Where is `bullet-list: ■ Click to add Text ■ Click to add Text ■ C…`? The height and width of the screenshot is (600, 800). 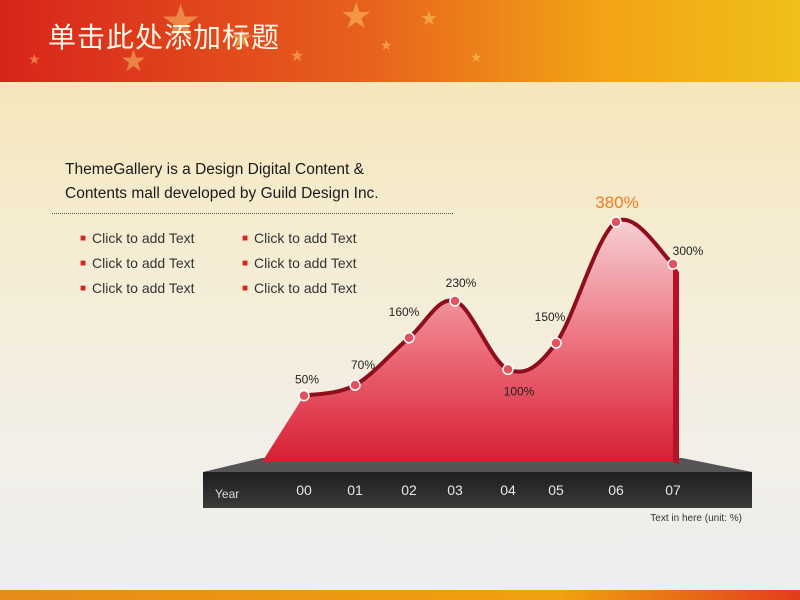
bullet-list: ■ Click to add Text ■ Click to add Text ■ C… is located at coordinates (230, 263).